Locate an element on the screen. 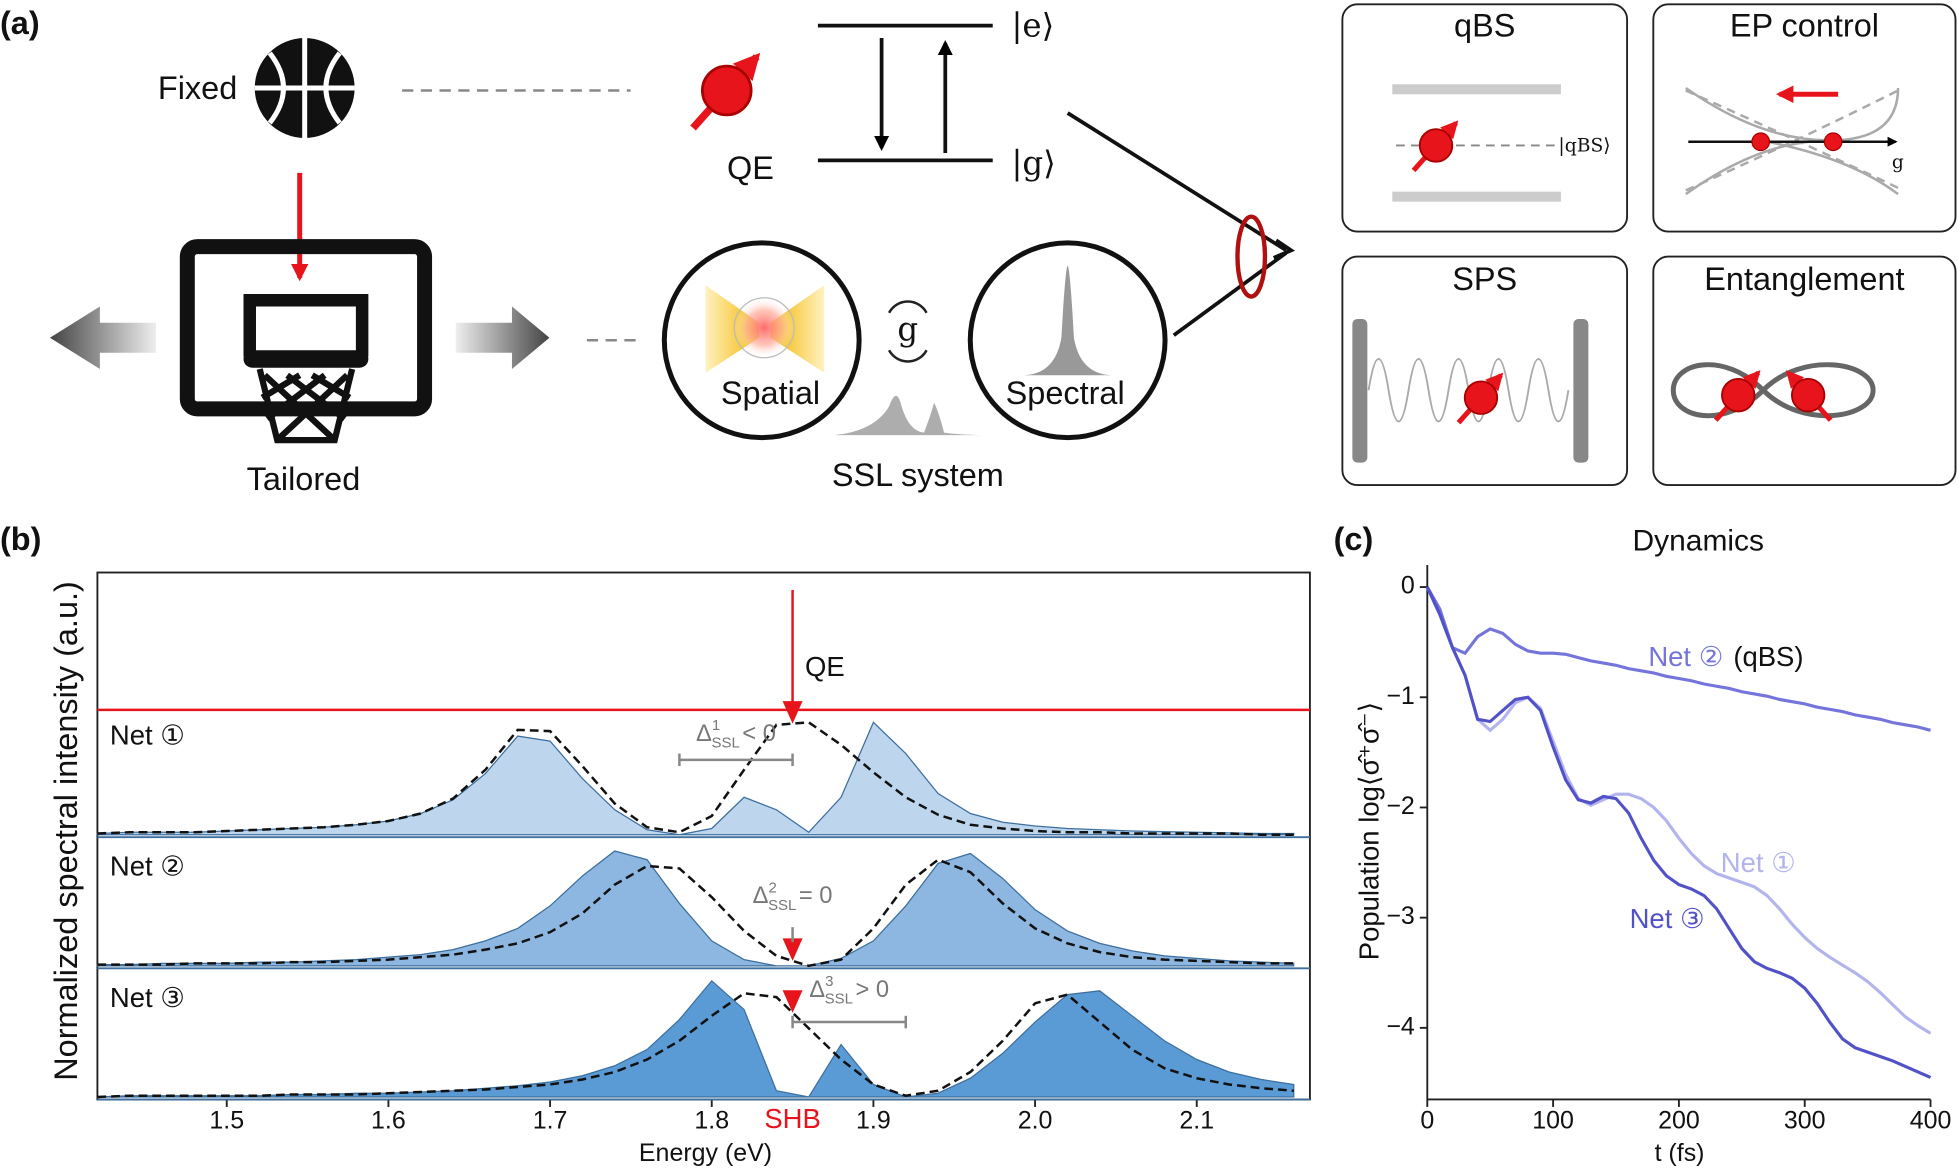 This screenshot has width=1958, height=1170. delta-relation: < 0 is located at coordinates (759, 734).